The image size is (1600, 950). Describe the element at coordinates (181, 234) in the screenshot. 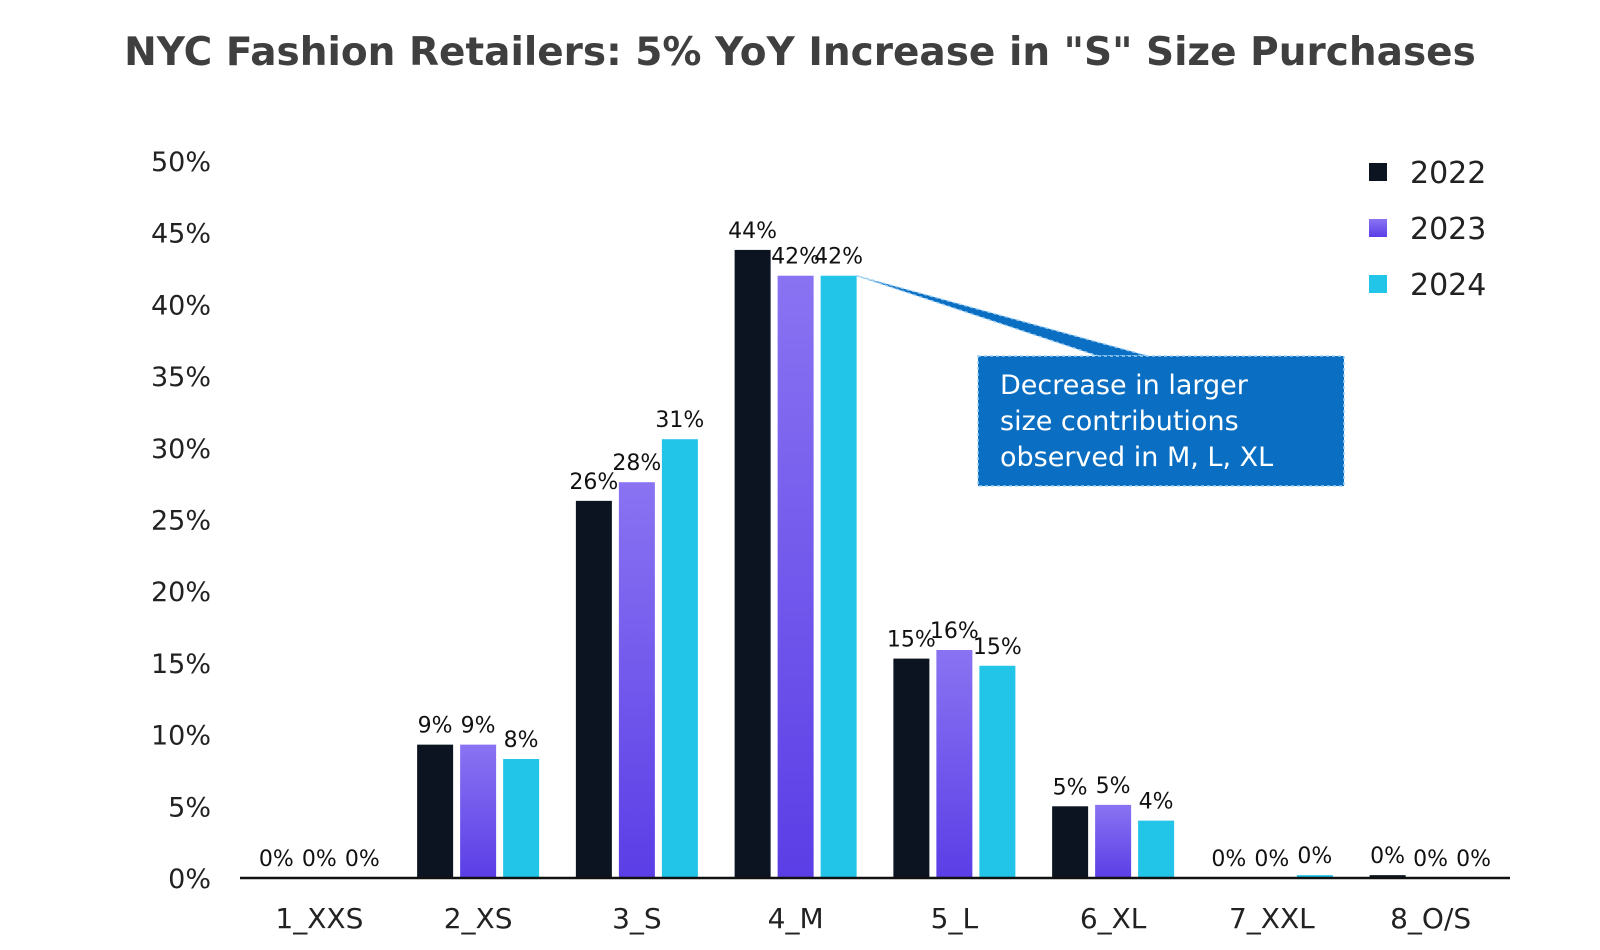

I see `y-tick-label-45: 45%` at that location.